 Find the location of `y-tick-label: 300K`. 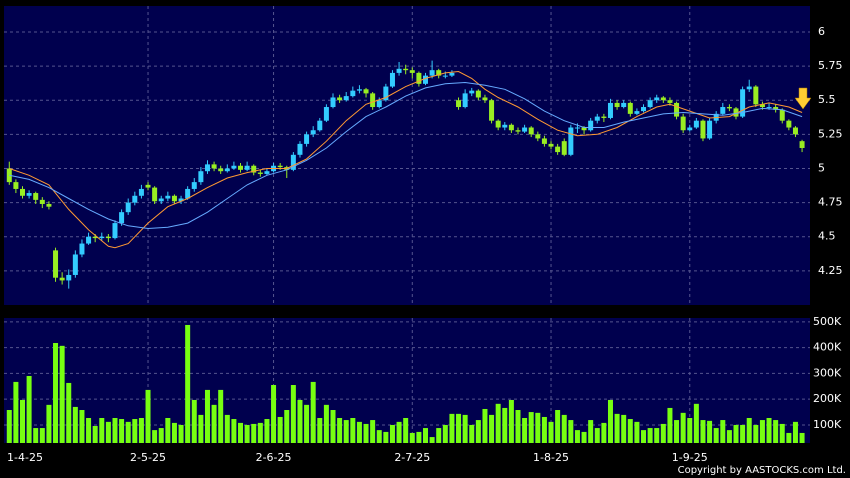

y-tick-label: 300K is located at coordinates (827, 372).